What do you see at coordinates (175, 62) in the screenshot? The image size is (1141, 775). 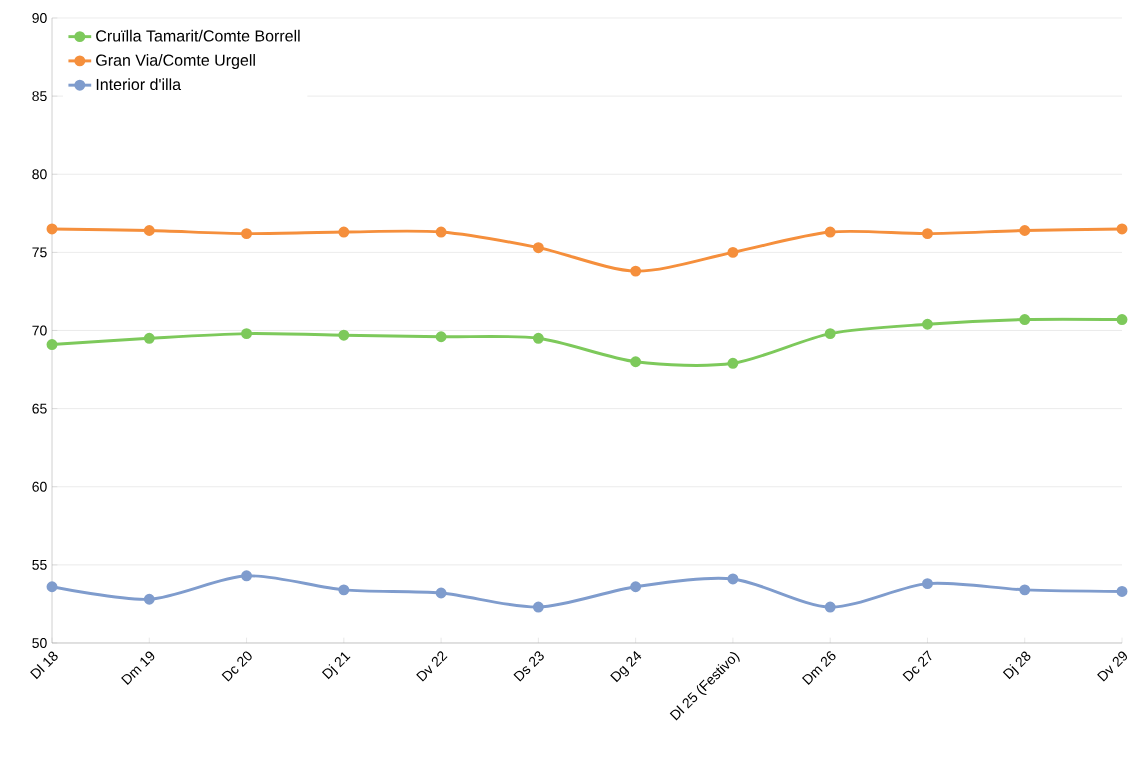 I see `legend-label: Gran Via/Comte Urgell` at bounding box center [175, 62].